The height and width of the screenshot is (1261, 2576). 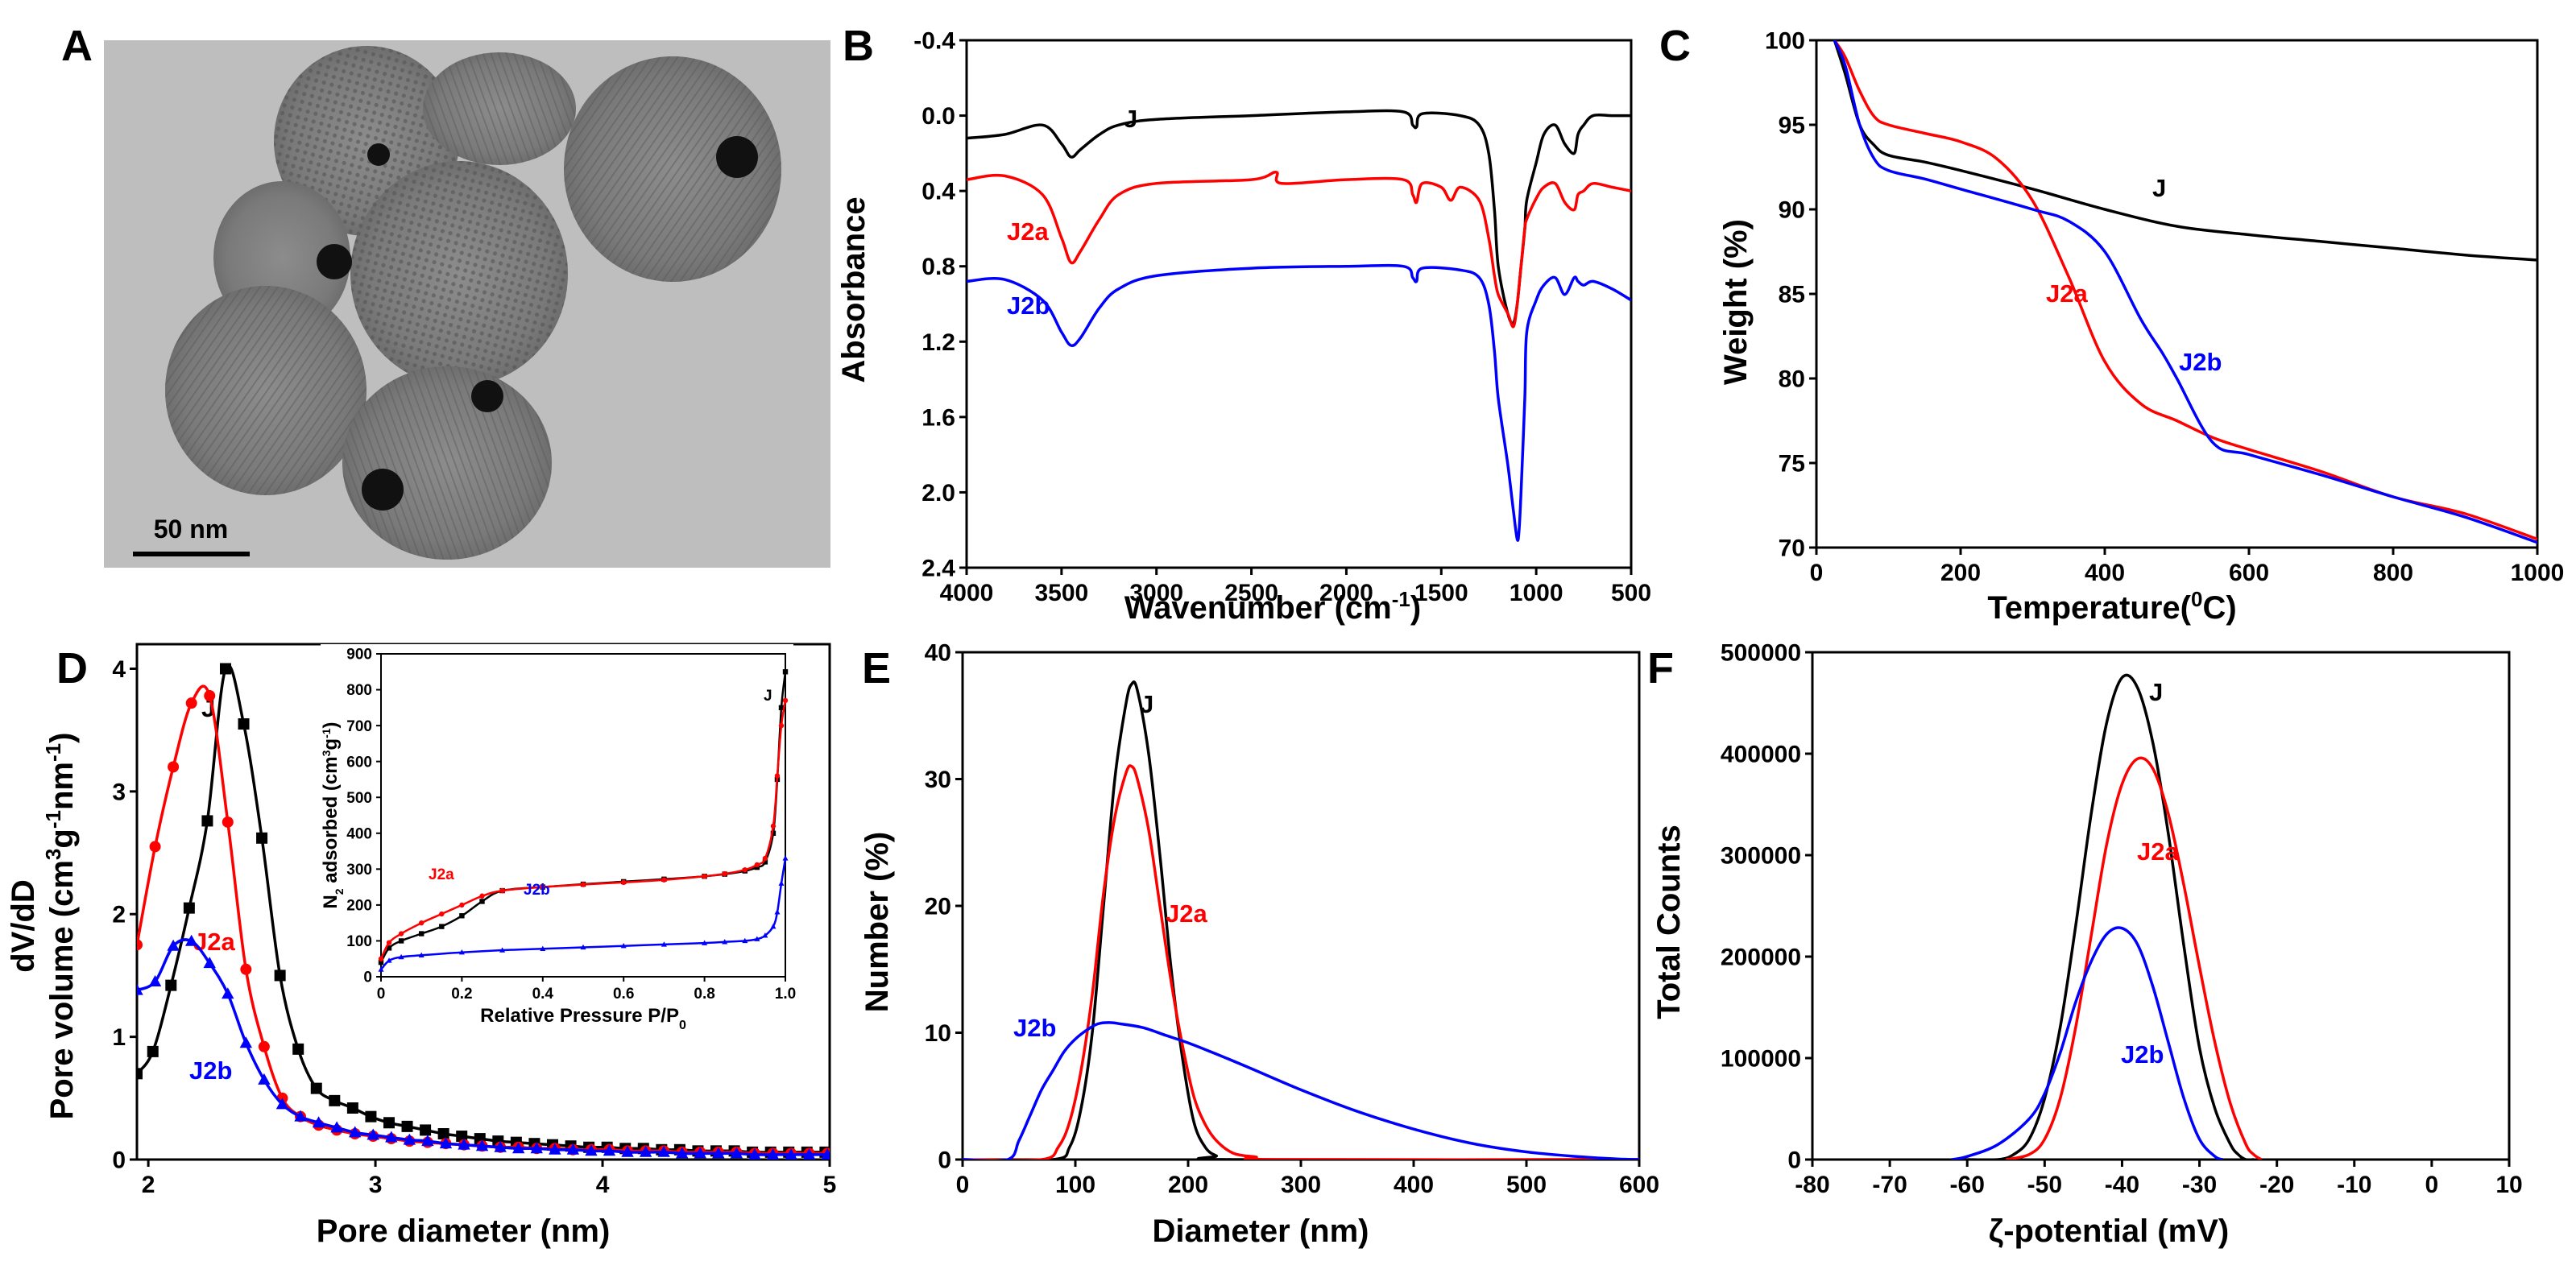 I want to click on panel-letter-a: A, so click(x=77, y=46).